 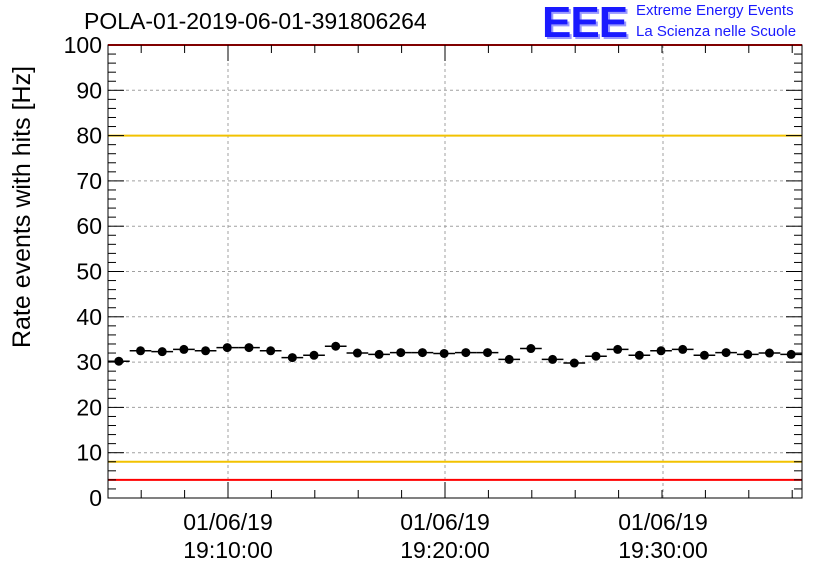 What do you see at coordinates (585, 23) in the screenshot?
I see `eee-logo: EEE` at bounding box center [585, 23].